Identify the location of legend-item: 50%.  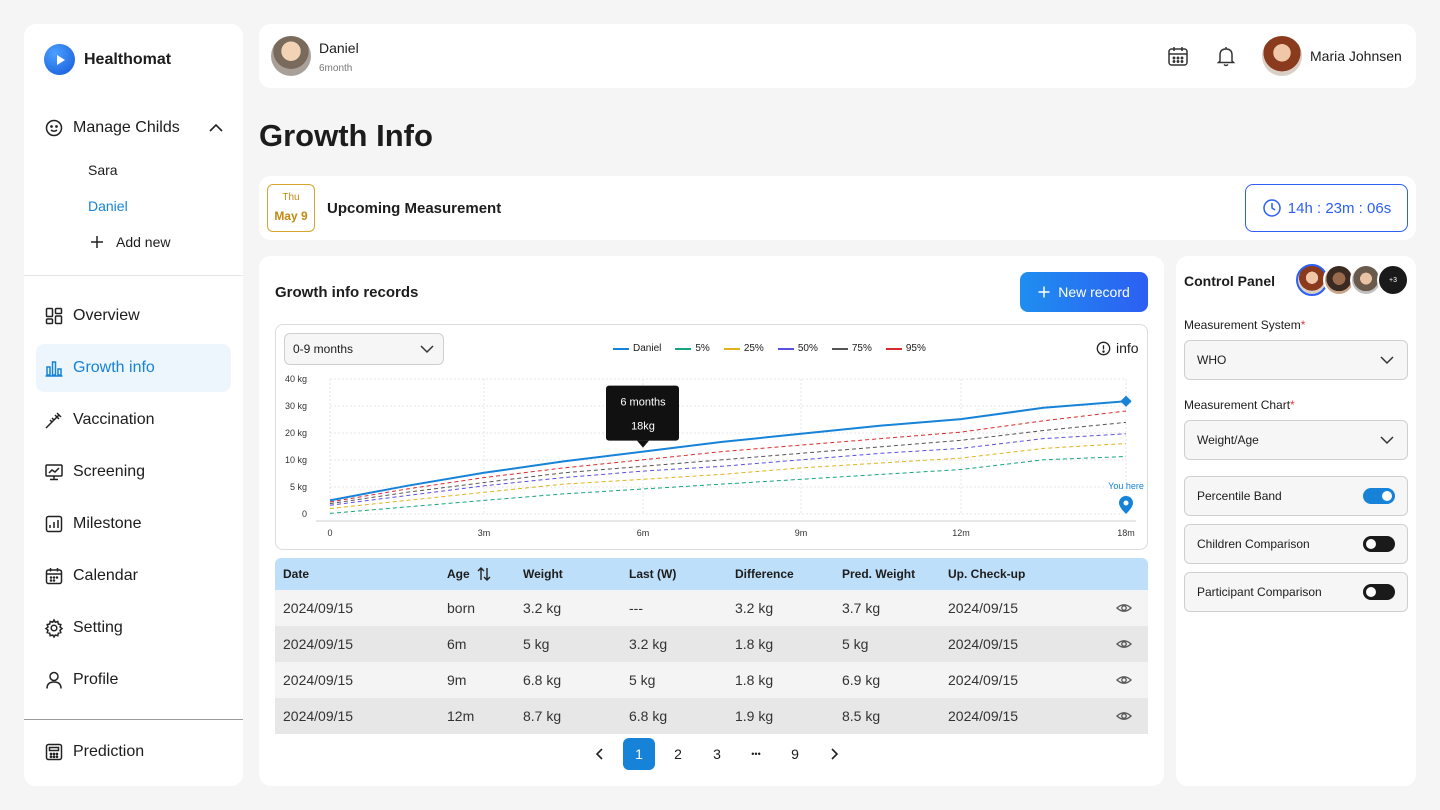
(797, 348).